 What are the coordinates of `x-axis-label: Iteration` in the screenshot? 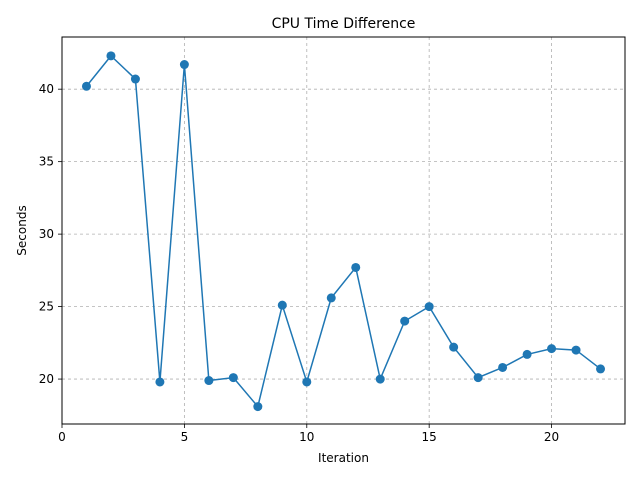 It's located at (343, 458).